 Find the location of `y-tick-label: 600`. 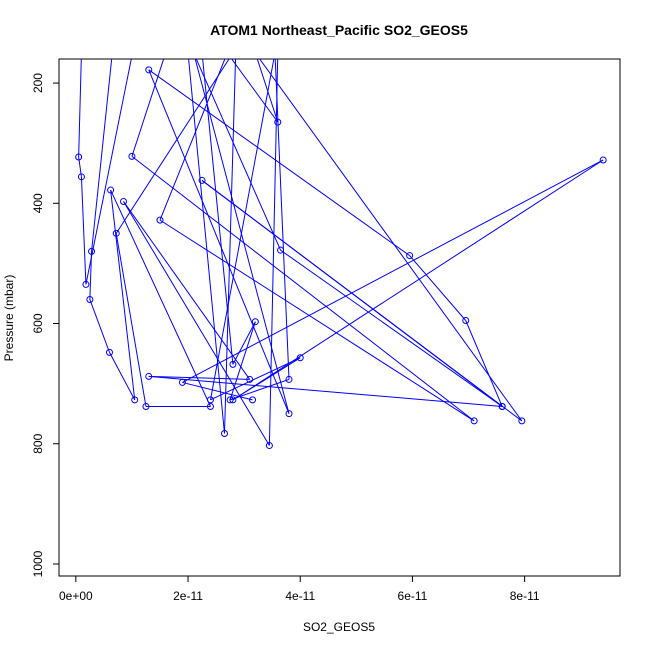

y-tick-label: 600 is located at coordinates (38, 323).